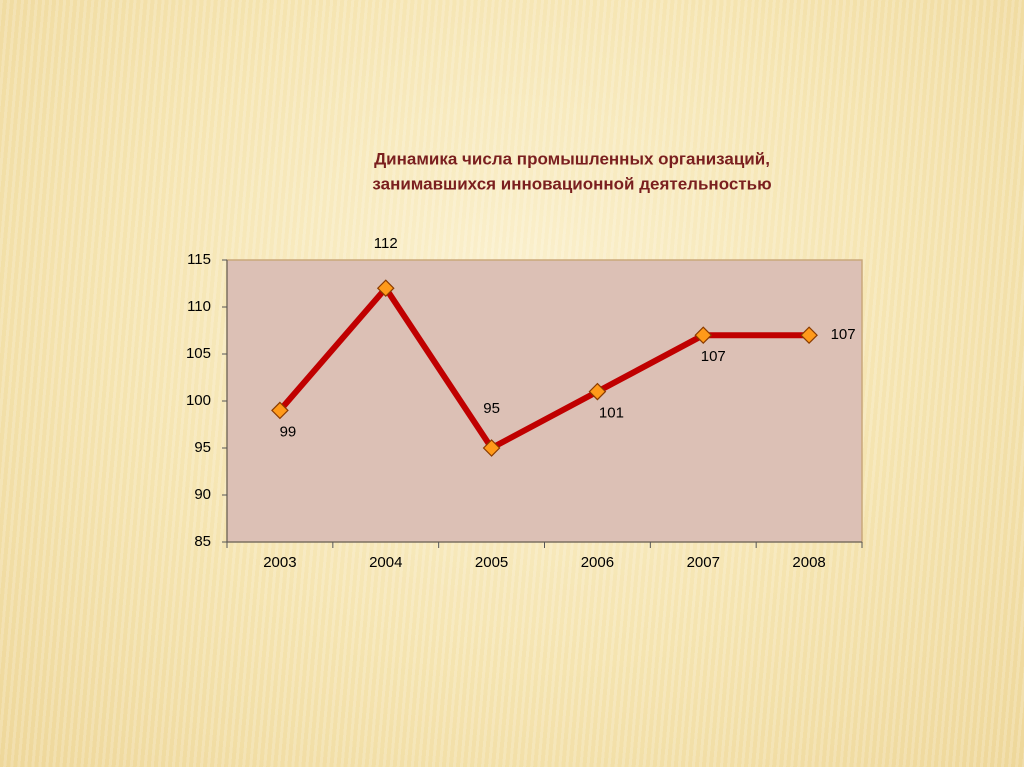 Image resolution: width=1024 pixels, height=767 pixels. What do you see at coordinates (491, 408) in the screenshot?
I see `data-label: 95` at bounding box center [491, 408].